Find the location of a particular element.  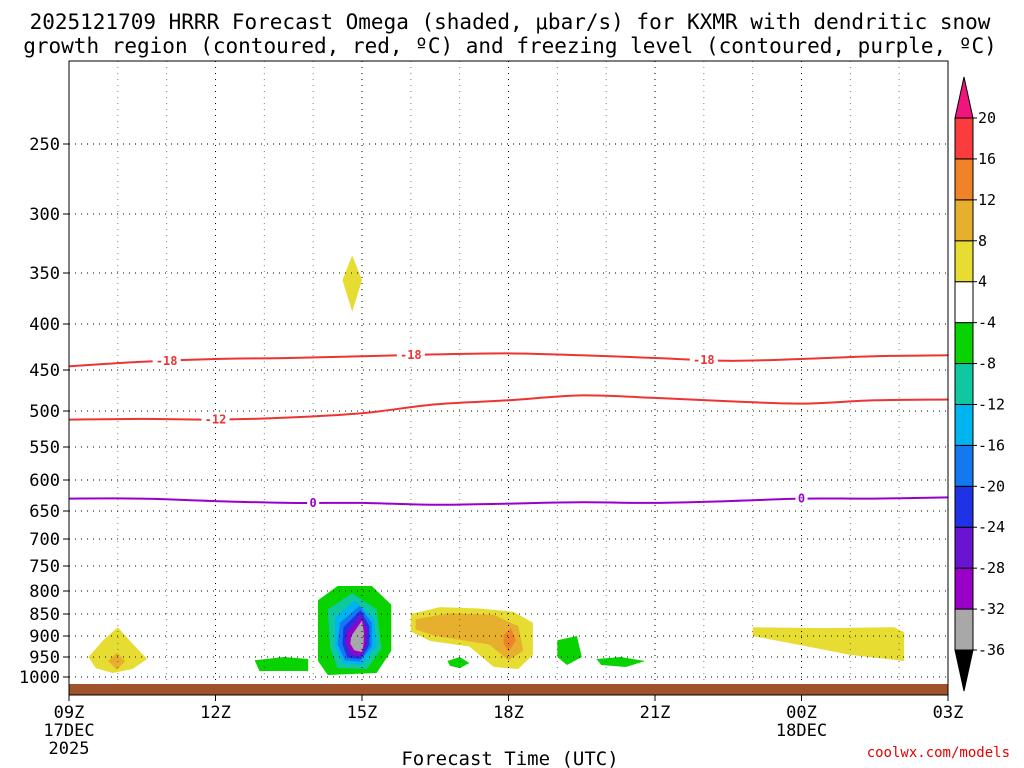

y-tick-label-650: 650 is located at coordinates (44, 512).